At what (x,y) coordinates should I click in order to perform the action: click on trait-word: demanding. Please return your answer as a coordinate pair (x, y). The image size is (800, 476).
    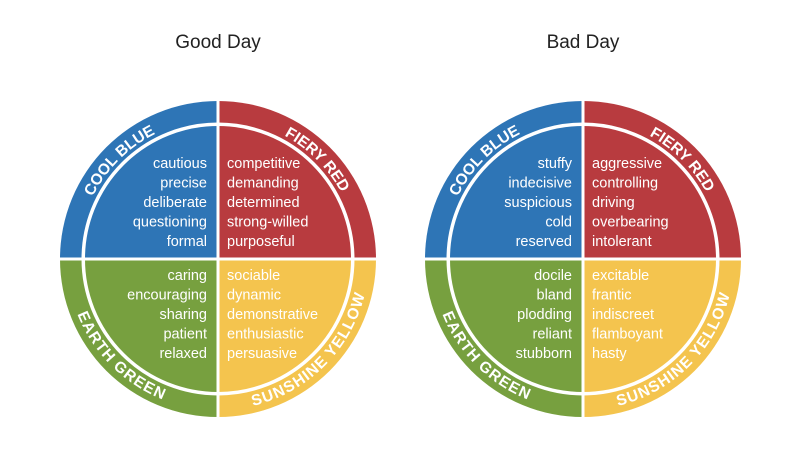
    Looking at the image, I should click on (263, 184).